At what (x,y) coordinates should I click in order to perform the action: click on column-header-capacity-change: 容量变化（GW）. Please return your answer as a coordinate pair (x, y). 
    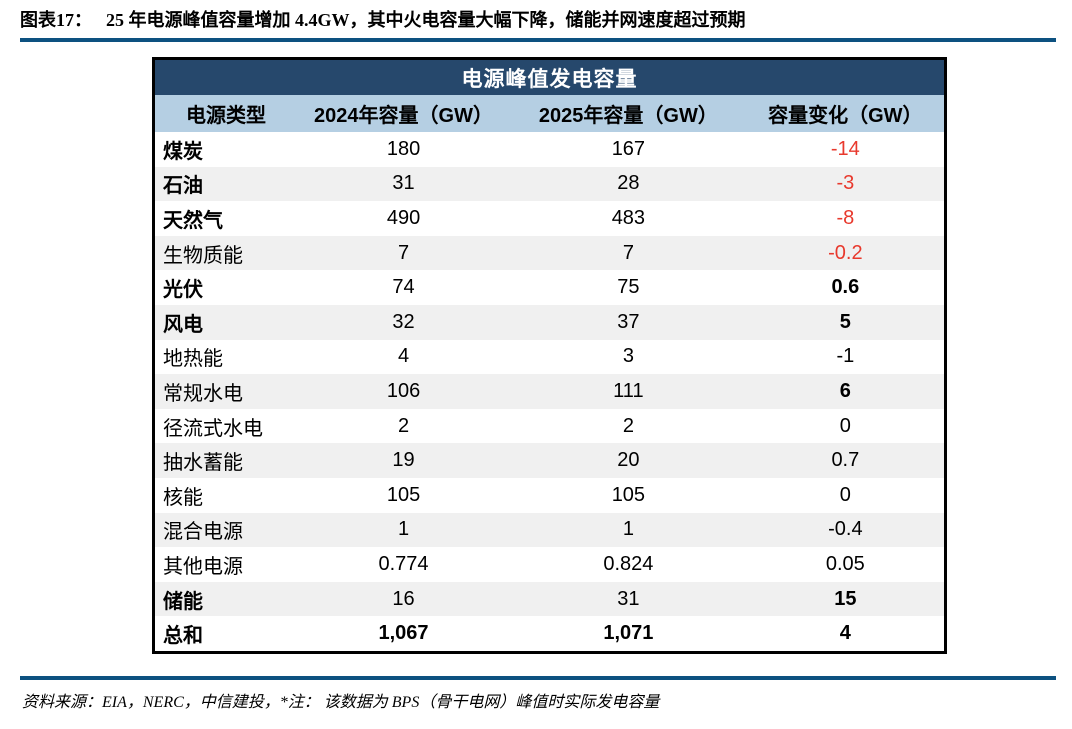
    Looking at the image, I should click on (845, 116).